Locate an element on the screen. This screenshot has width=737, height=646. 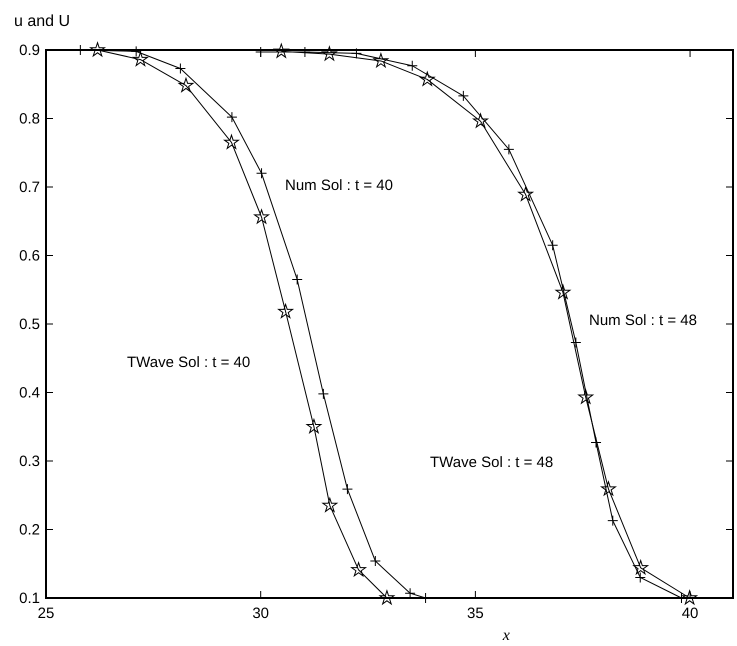
x-tick-label: 40 is located at coordinates (690, 613).